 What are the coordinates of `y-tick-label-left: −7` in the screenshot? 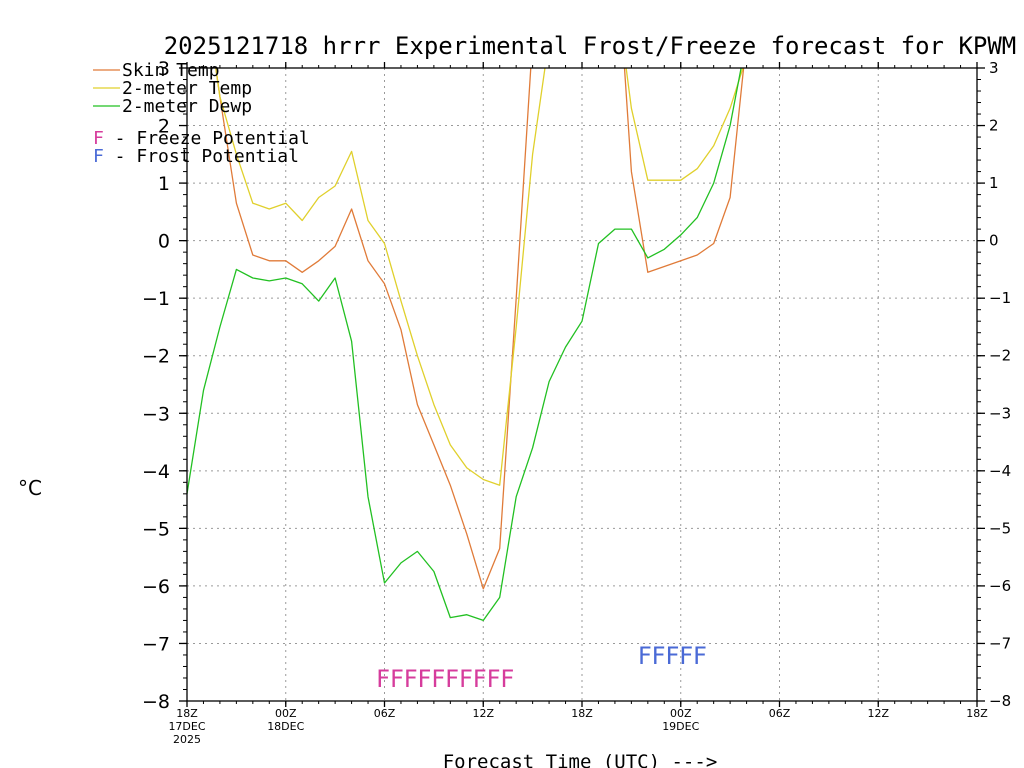 It's located at (156, 644).